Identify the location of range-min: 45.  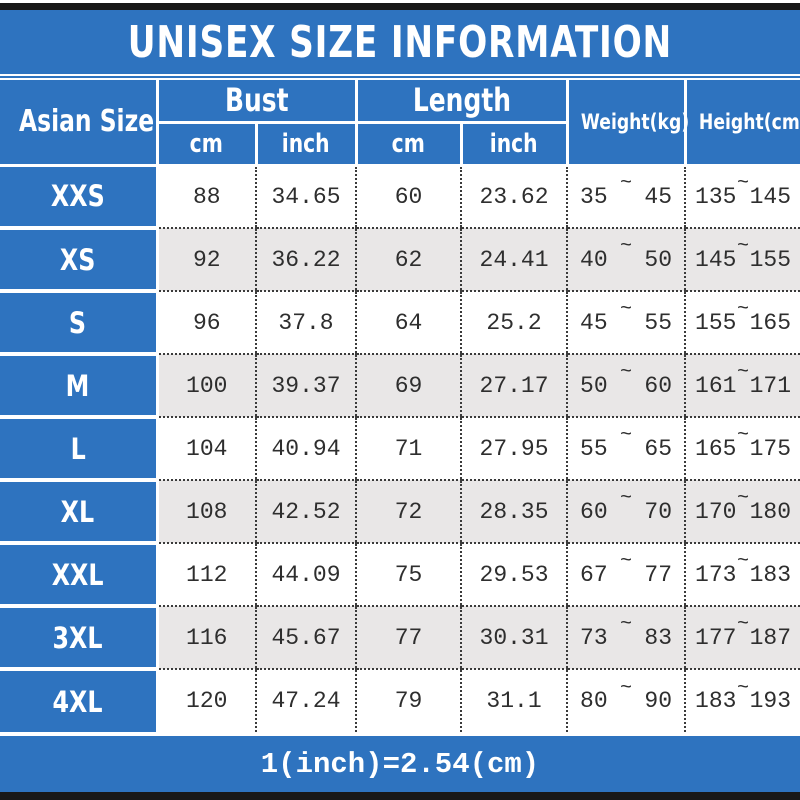
(594, 322).